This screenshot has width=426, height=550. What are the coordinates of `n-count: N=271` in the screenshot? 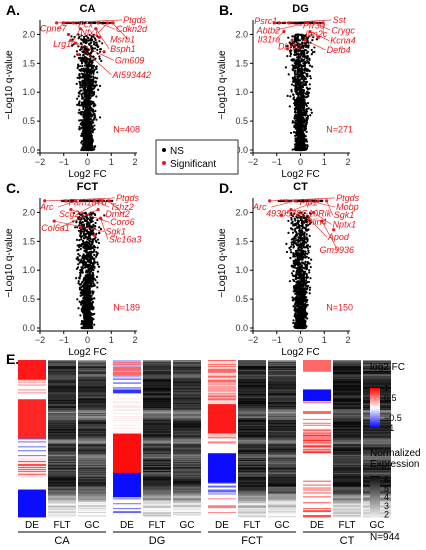 It's located at (339, 130).